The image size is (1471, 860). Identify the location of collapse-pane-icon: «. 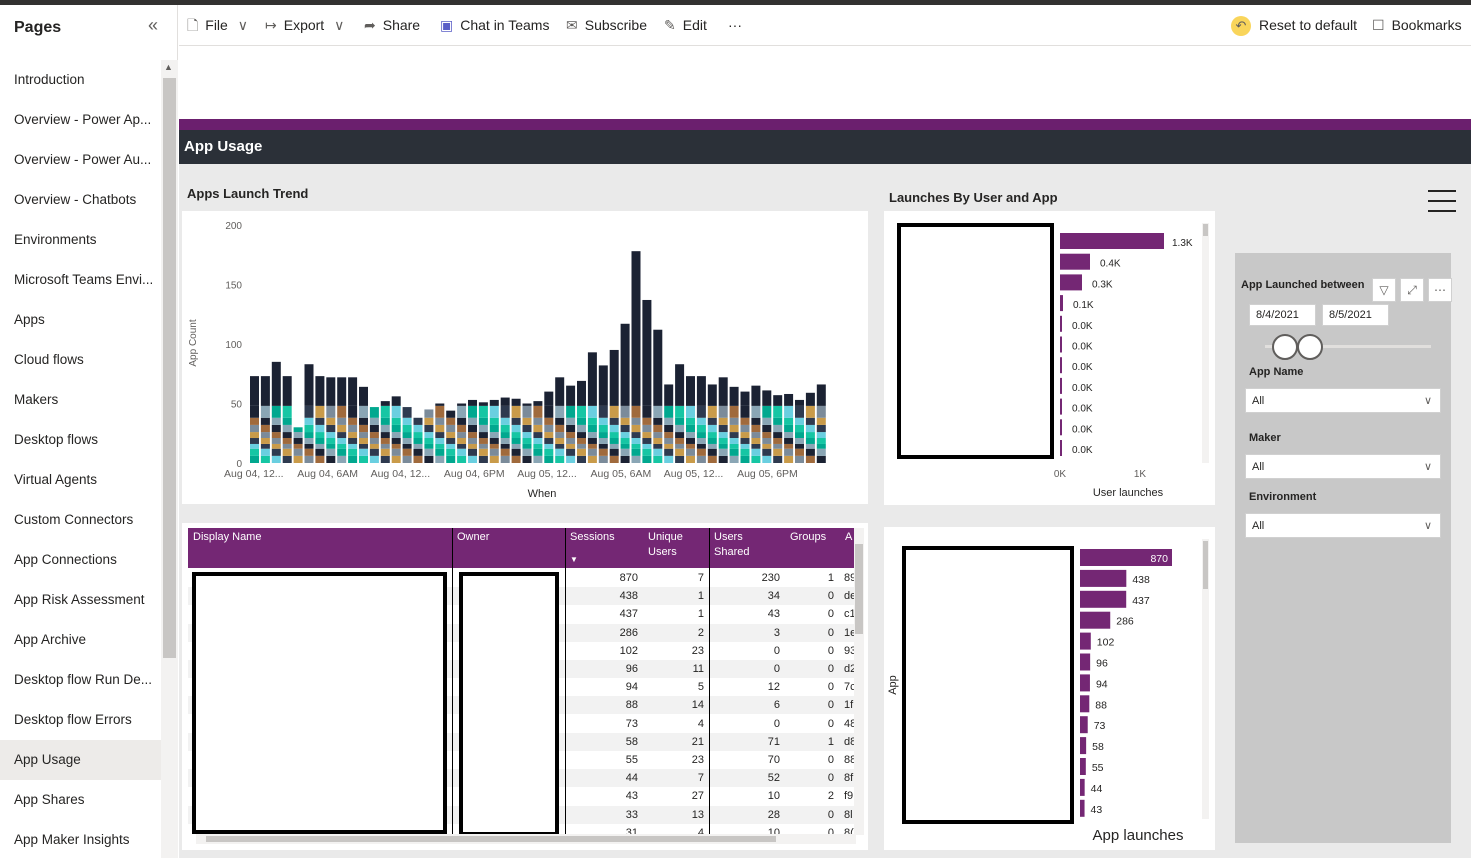
(153, 25).